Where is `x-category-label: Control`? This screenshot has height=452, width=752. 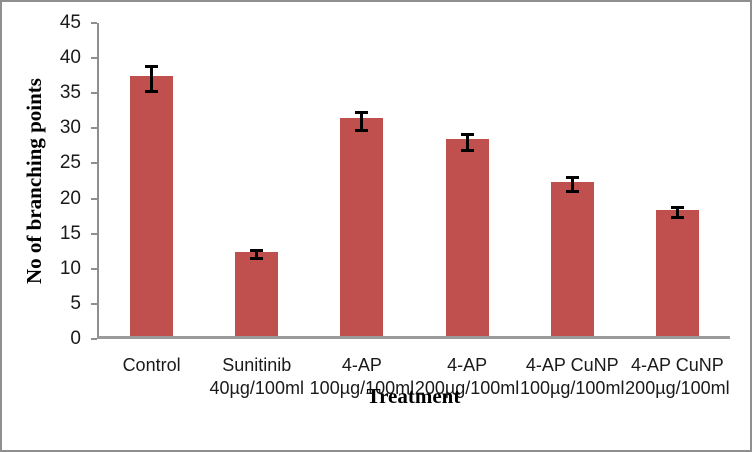 x-category-label: Control is located at coordinates (151, 365).